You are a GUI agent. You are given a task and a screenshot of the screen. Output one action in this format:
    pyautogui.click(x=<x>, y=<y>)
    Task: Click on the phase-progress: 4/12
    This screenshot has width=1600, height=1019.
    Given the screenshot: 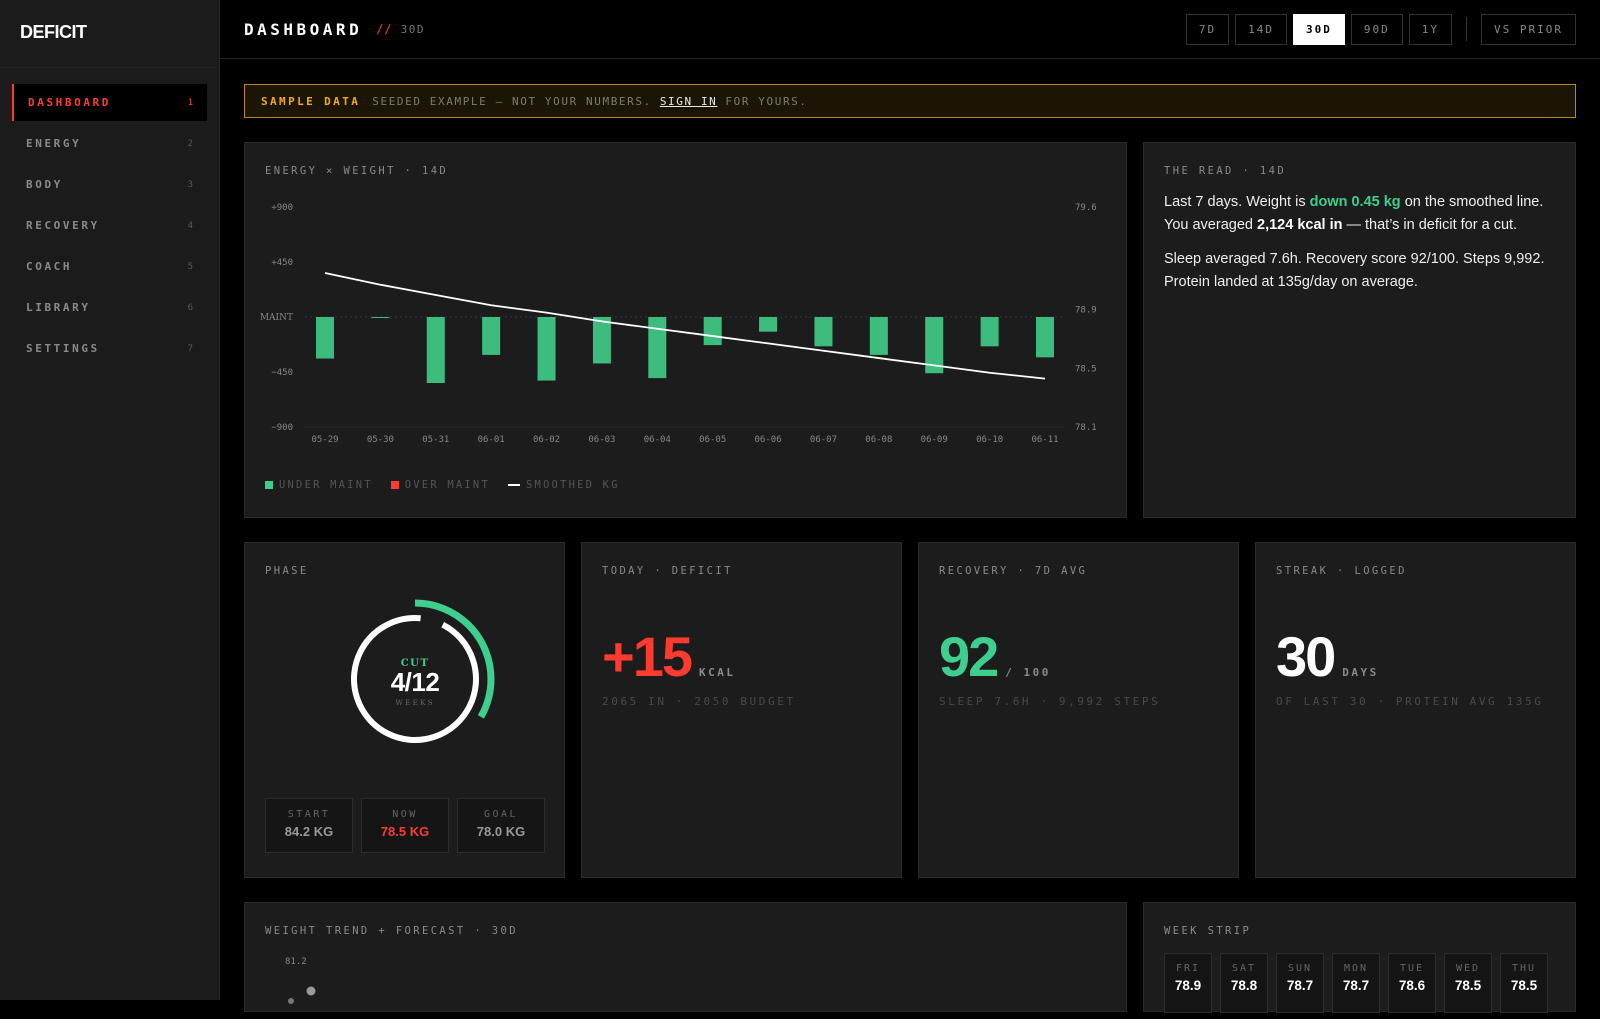 What is the action you would take?
    pyautogui.click(x=415, y=681)
    